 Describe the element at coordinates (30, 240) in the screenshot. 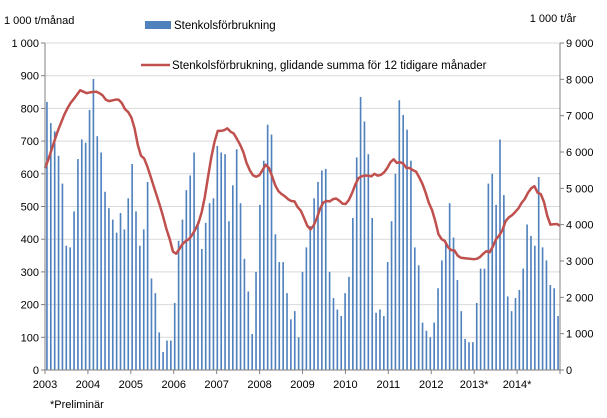

I see `left-tick-label: 400` at that location.